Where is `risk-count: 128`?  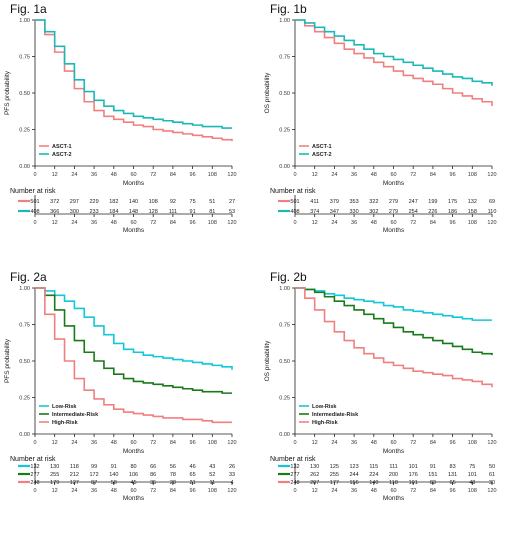
risk-count: 128 is located at coordinates (153, 212).